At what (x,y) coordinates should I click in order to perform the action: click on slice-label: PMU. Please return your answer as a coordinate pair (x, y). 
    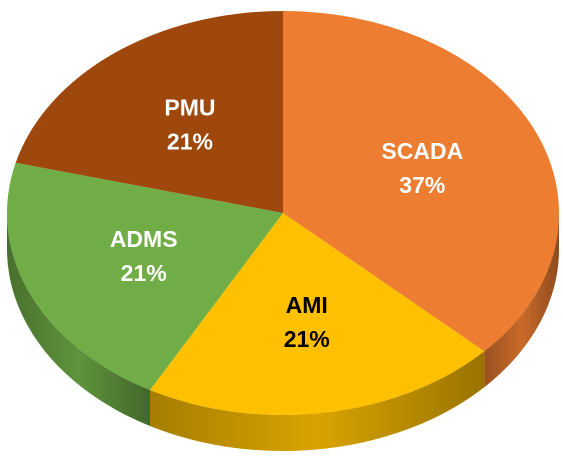
    Looking at the image, I should click on (189, 107).